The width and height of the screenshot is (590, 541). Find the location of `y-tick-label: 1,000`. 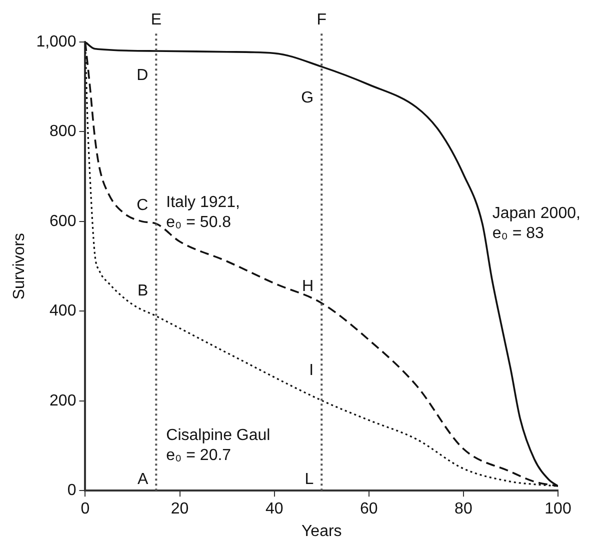

y-tick-label: 1,000 is located at coordinates (56, 41).